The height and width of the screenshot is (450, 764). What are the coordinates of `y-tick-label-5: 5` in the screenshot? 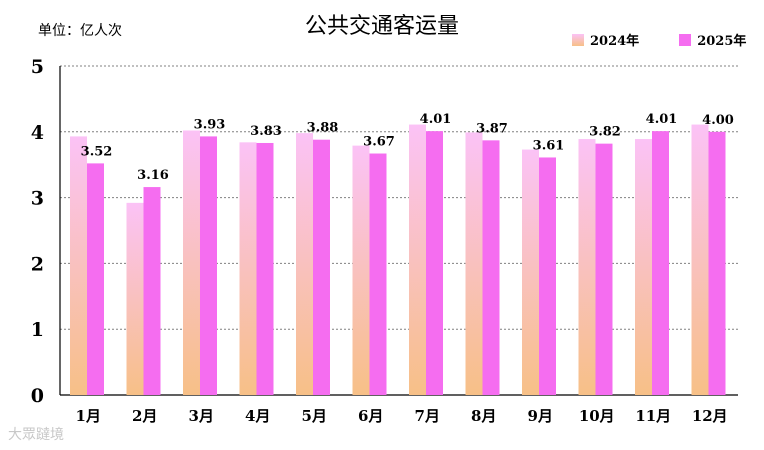 It's located at (37, 67).